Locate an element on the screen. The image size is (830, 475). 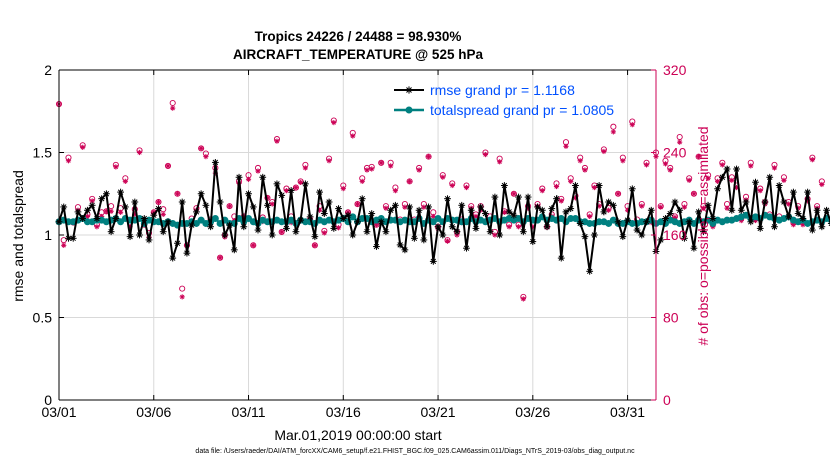
obs-possible-marker is located at coordinates (679, 136).